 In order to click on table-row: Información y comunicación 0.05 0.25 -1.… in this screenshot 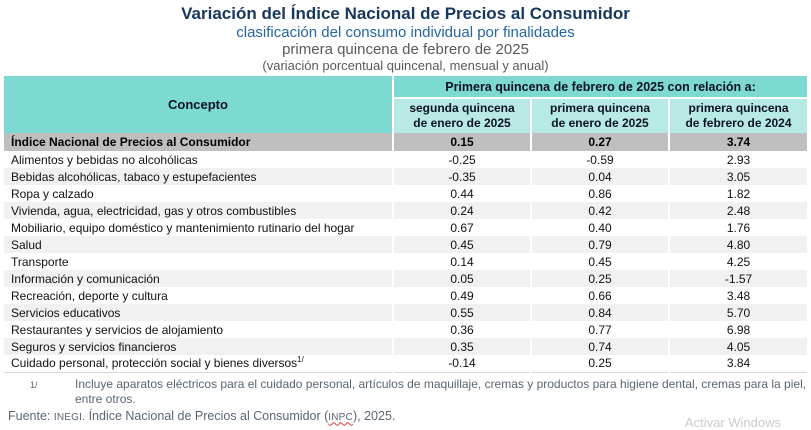, I will do `click(406, 278)`.